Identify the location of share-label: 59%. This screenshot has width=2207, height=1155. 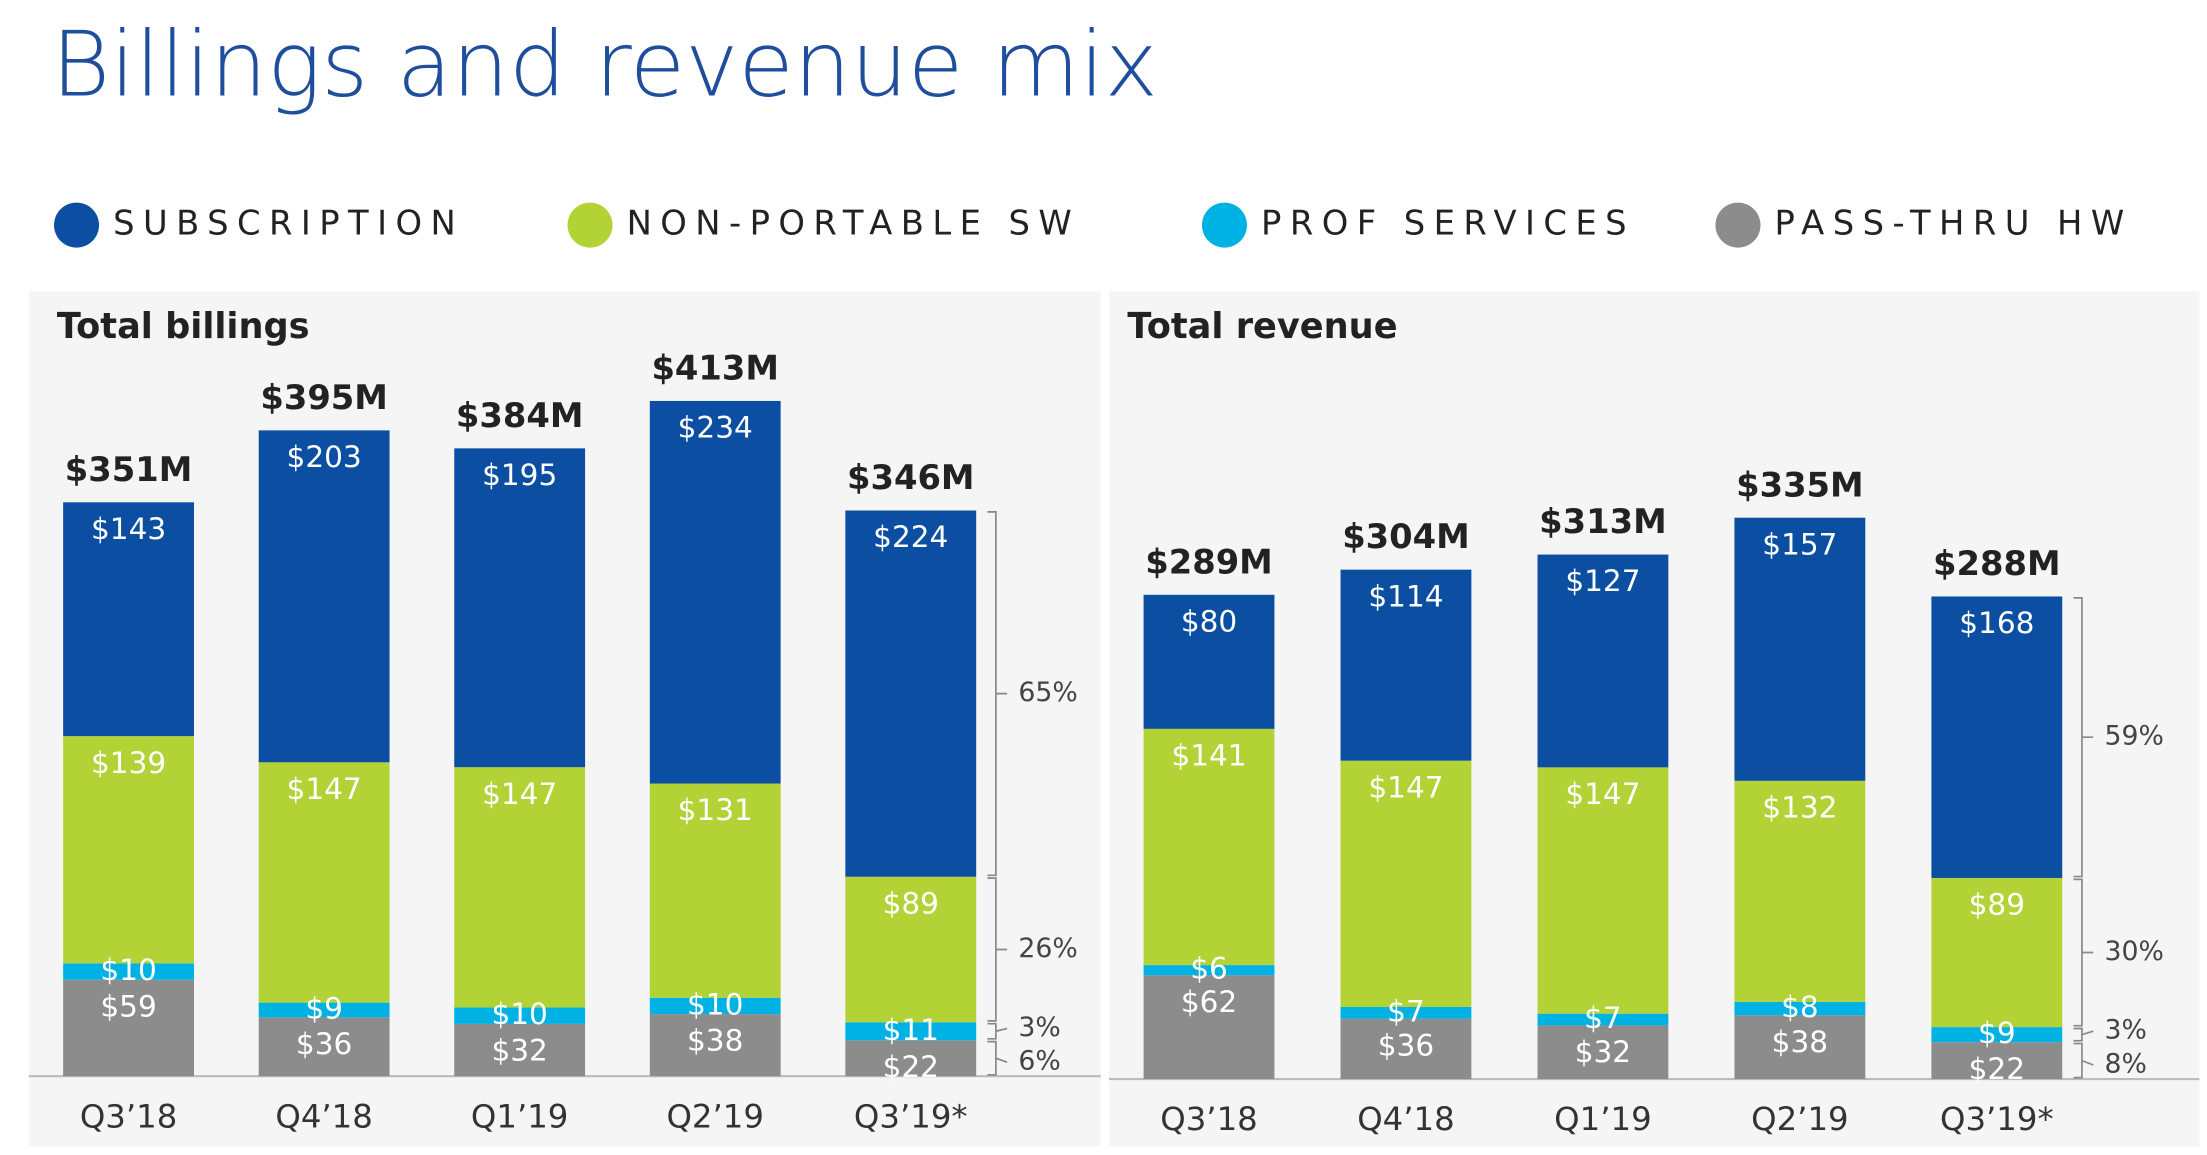
(2133, 736).